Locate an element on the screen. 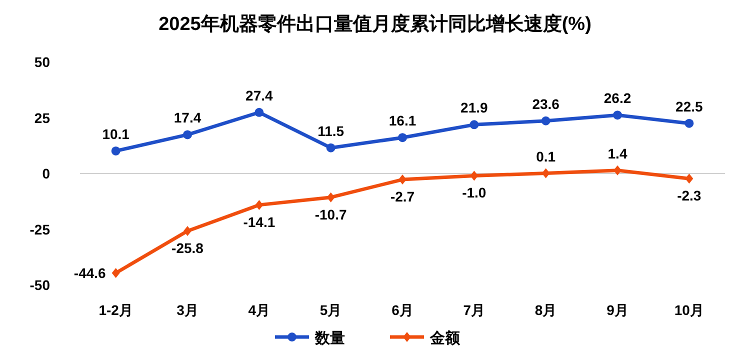  y-tick-label: -50 is located at coordinates (40, 285).